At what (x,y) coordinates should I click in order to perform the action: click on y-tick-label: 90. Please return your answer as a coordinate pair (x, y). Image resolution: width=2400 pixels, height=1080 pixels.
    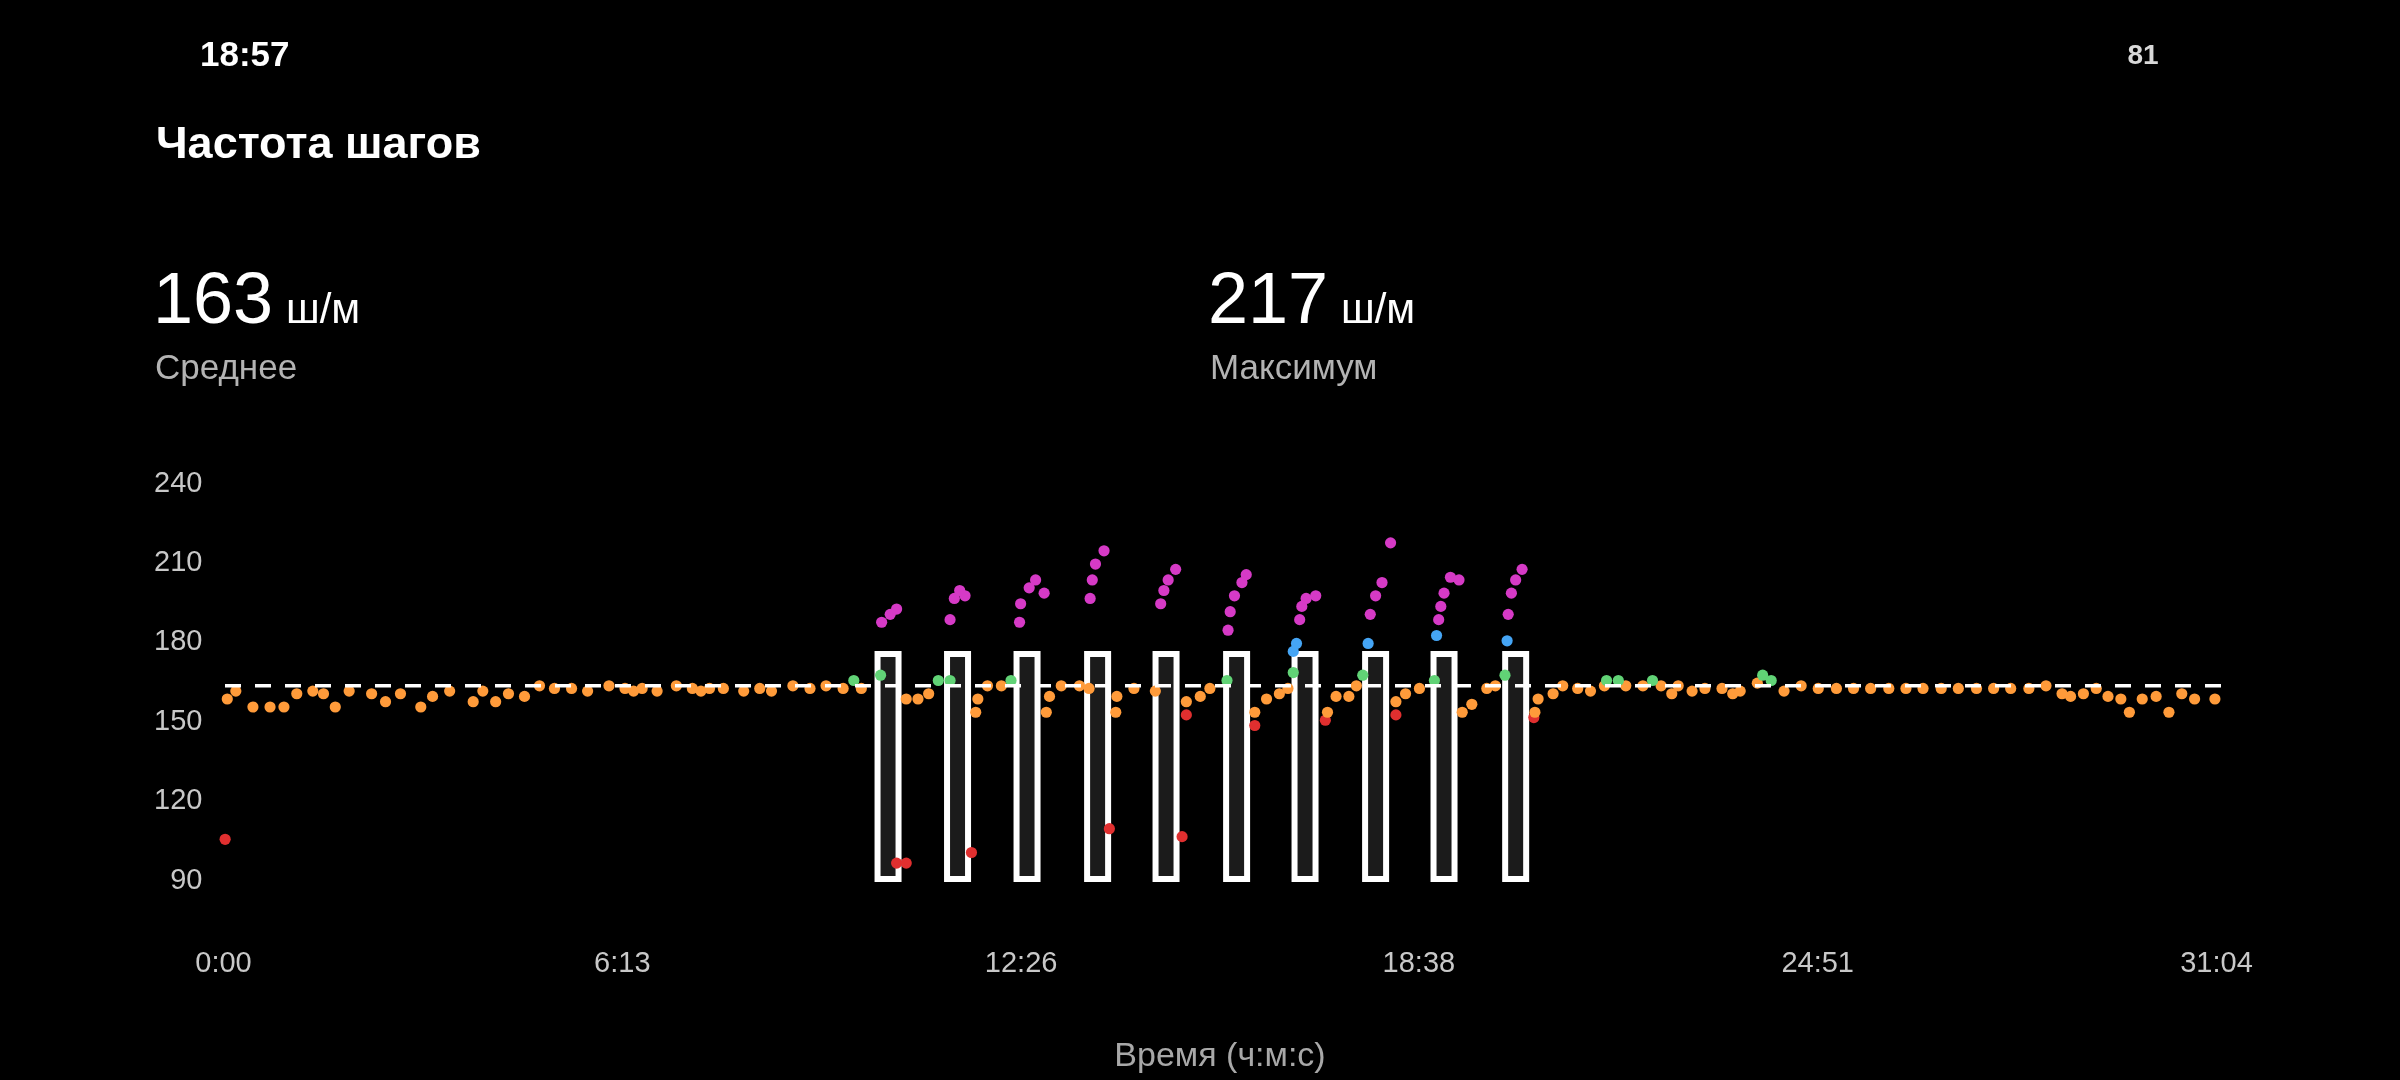
    Looking at the image, I should click on (186, 878).